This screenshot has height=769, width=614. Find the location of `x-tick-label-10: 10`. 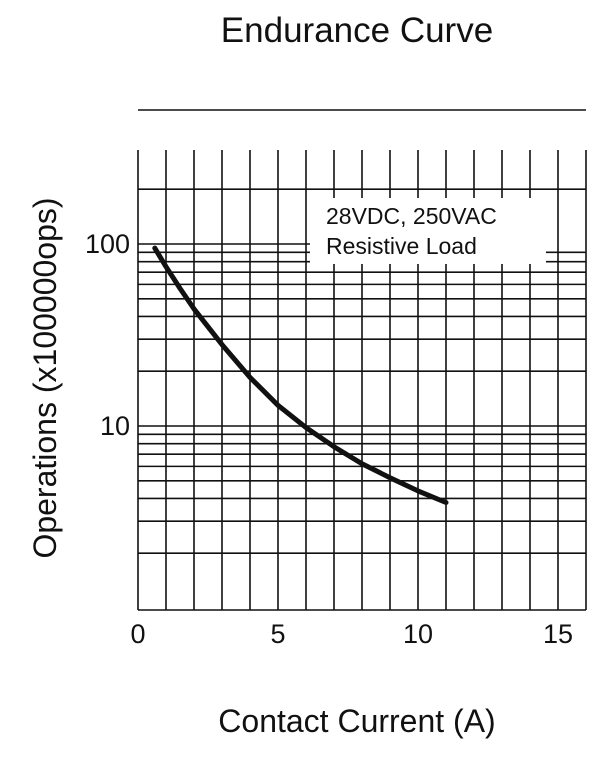

x-tick-label-10: 10 is located at coordinates (418, 634).